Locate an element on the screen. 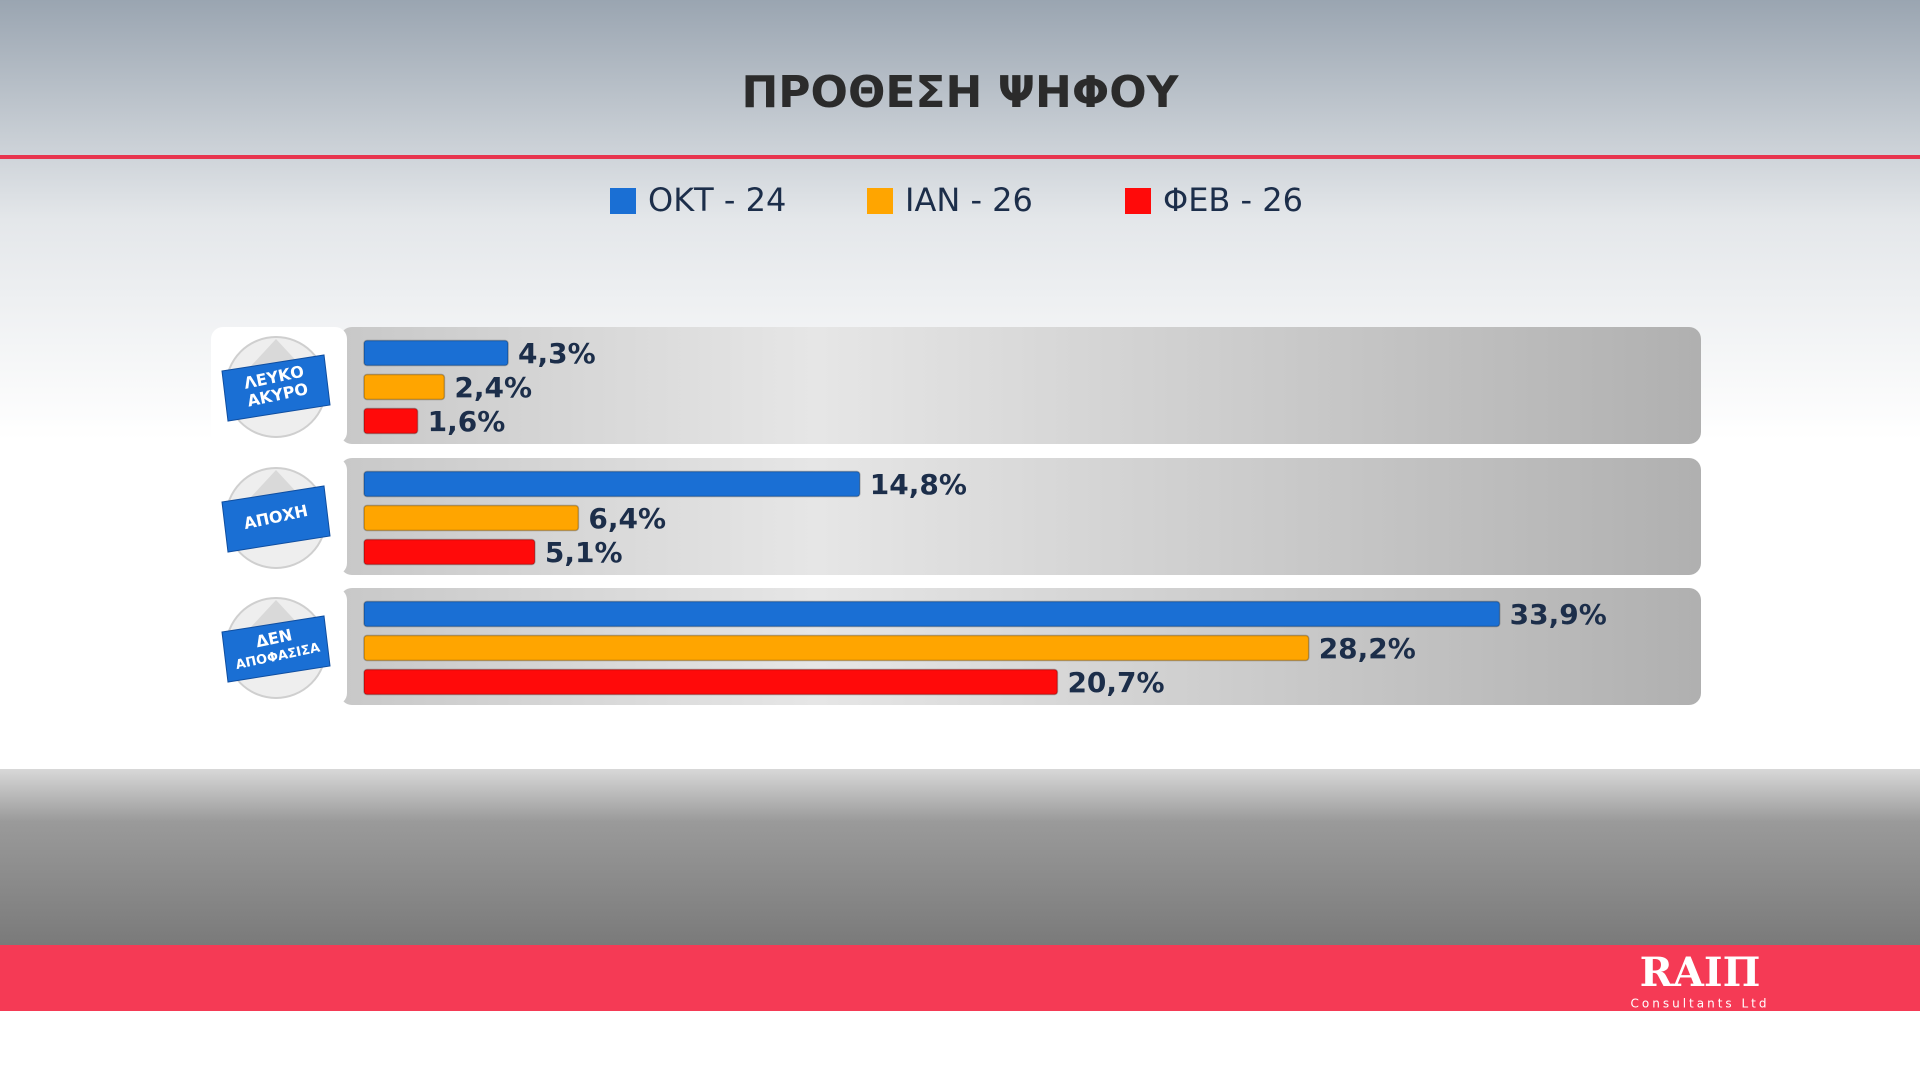  value-label: 1,6% is located at coordinates (467, 421).